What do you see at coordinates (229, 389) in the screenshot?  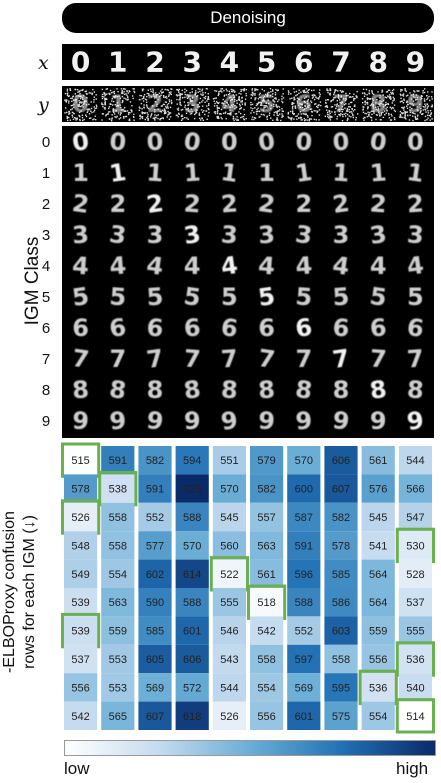 I see `reconstruction-digit: 8` at bounding box center [229, 389].